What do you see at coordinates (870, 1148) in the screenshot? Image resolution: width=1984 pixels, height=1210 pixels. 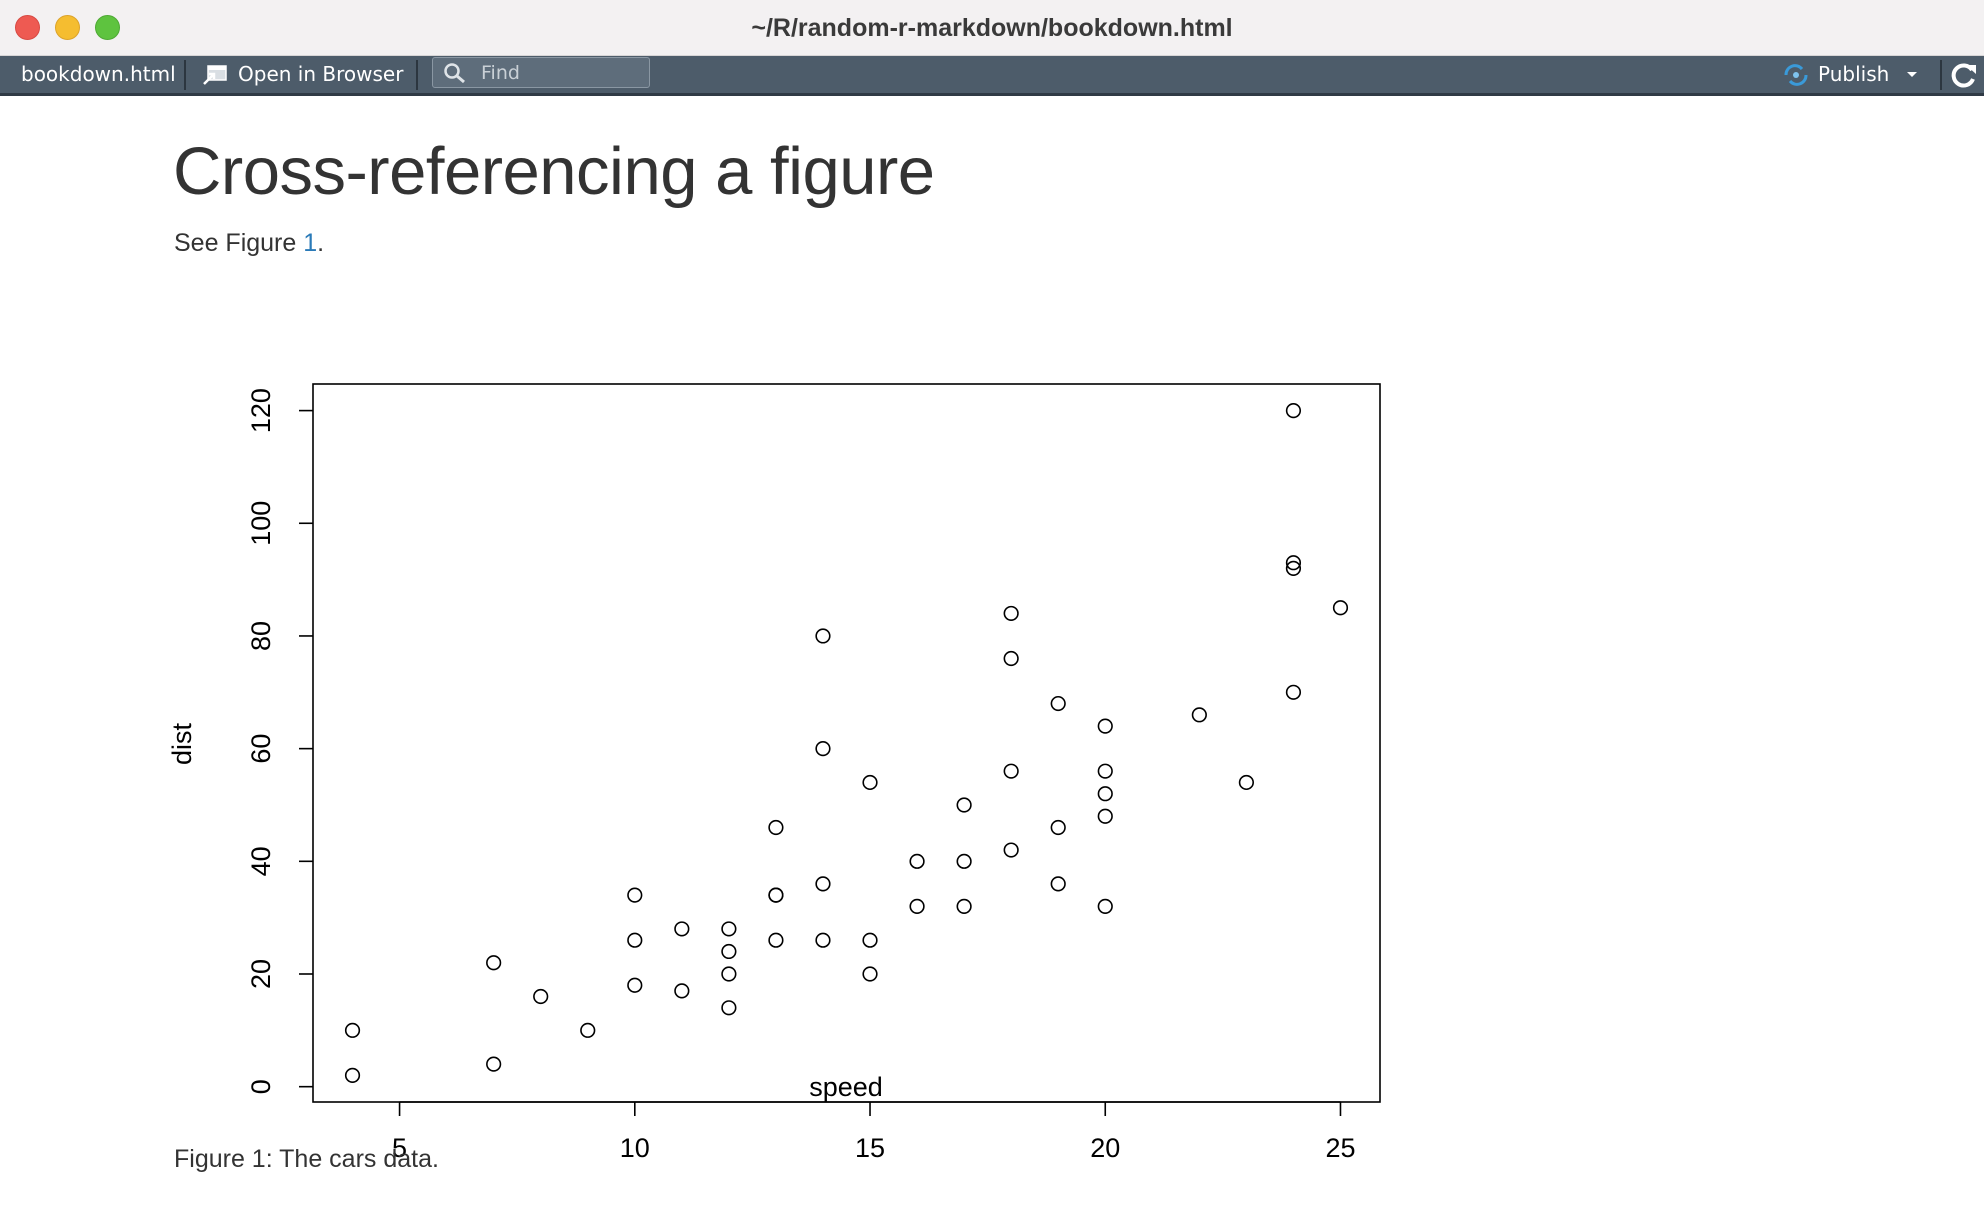 I see `x-tick-label: 15` at bounding box center [870, 1148].